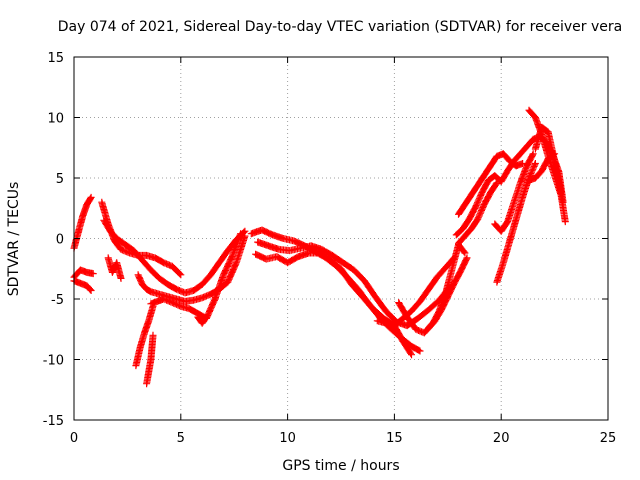  I want to click on y-tick-label: 5, so click(60, 179).